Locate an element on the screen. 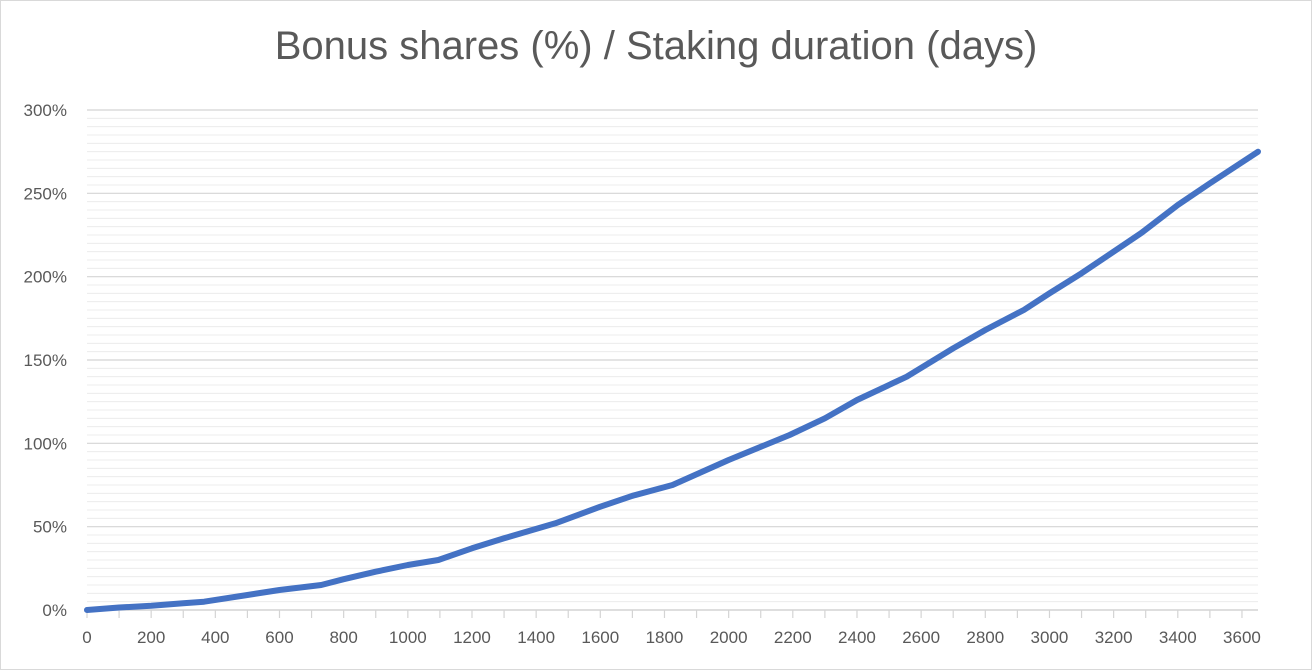  y-tick-label: 200% is located at coordinates (45, 277).